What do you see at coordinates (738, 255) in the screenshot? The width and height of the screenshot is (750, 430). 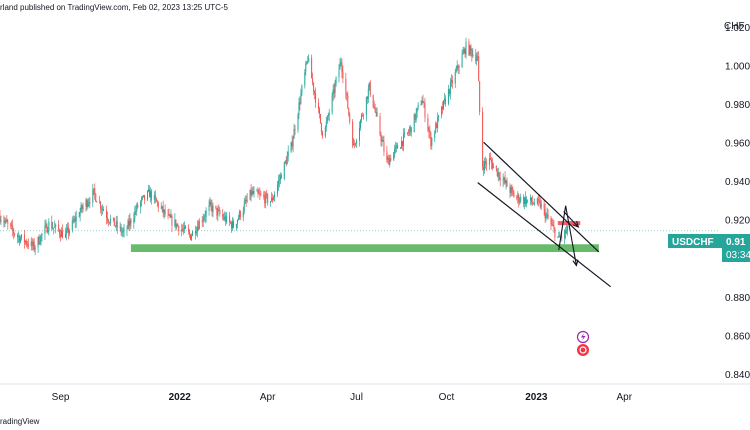 I see `bar-countdown-label: 03:34` at bounding box center [738, 255].